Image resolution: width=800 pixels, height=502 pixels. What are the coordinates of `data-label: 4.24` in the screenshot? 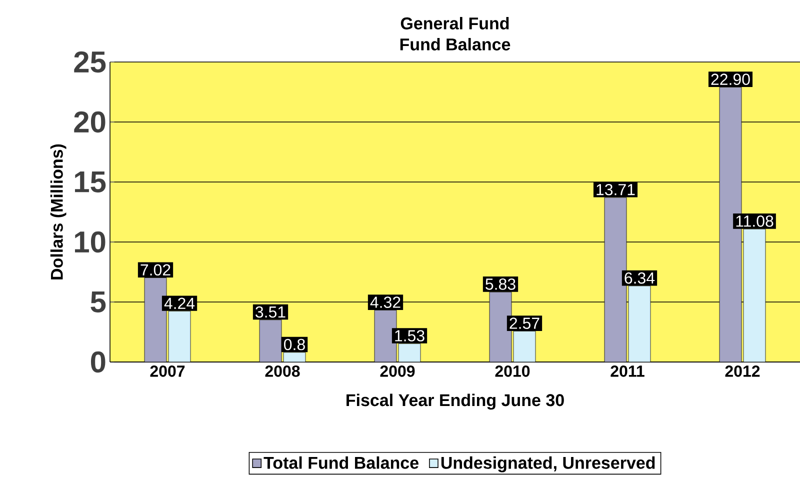 It's located at (179, 303).